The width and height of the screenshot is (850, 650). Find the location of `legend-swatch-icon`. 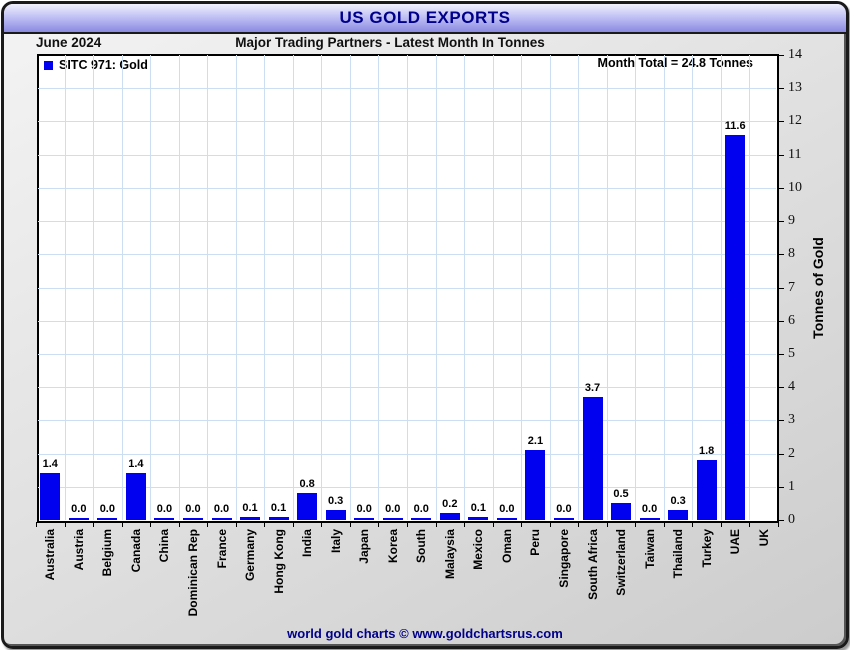

legend-swatch-icon is located at coordinates (48, 65).